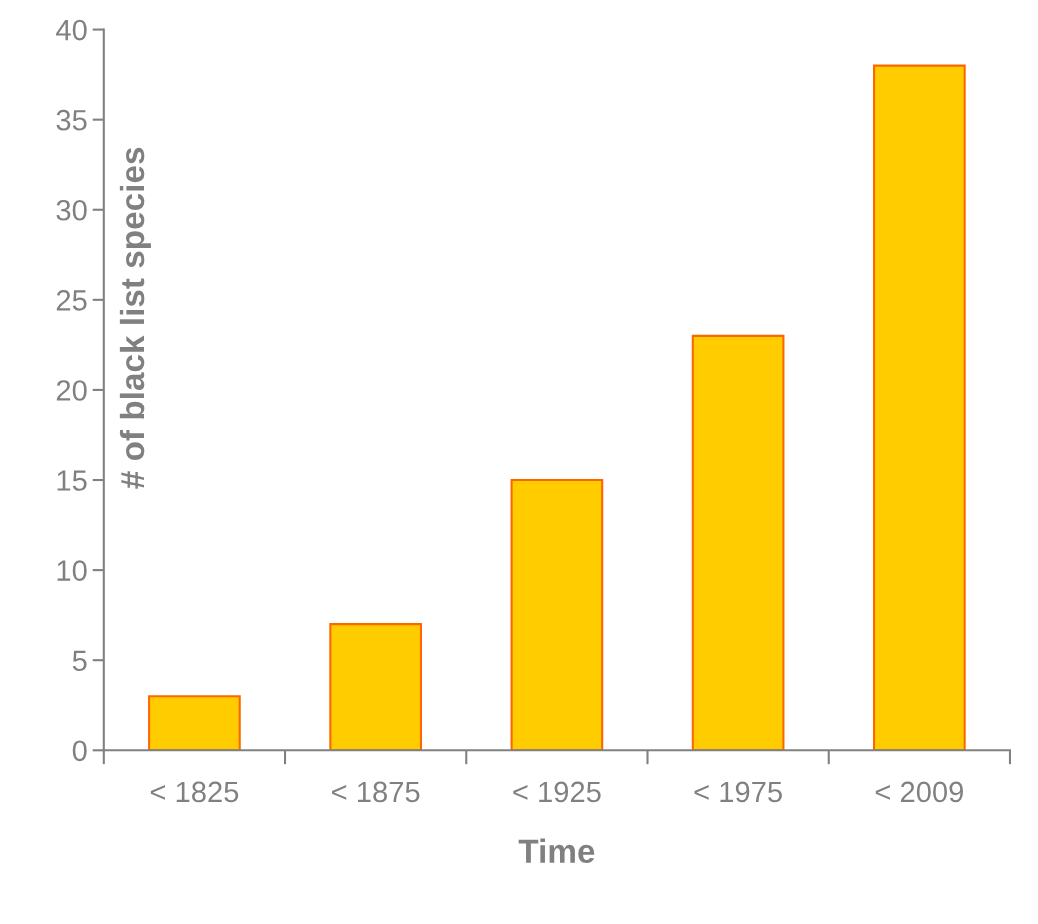  Describe the element at coordinates (556, 851) in the screenshot. I see `x-axis-title: Time` at that location.